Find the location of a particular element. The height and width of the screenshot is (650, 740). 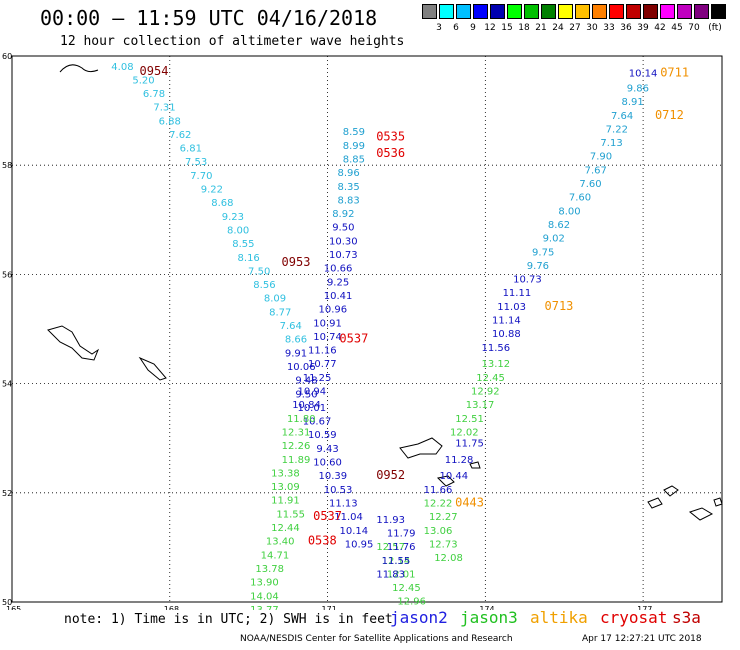

wave-height-value: 13.77 is located at coordinates (264, 607).